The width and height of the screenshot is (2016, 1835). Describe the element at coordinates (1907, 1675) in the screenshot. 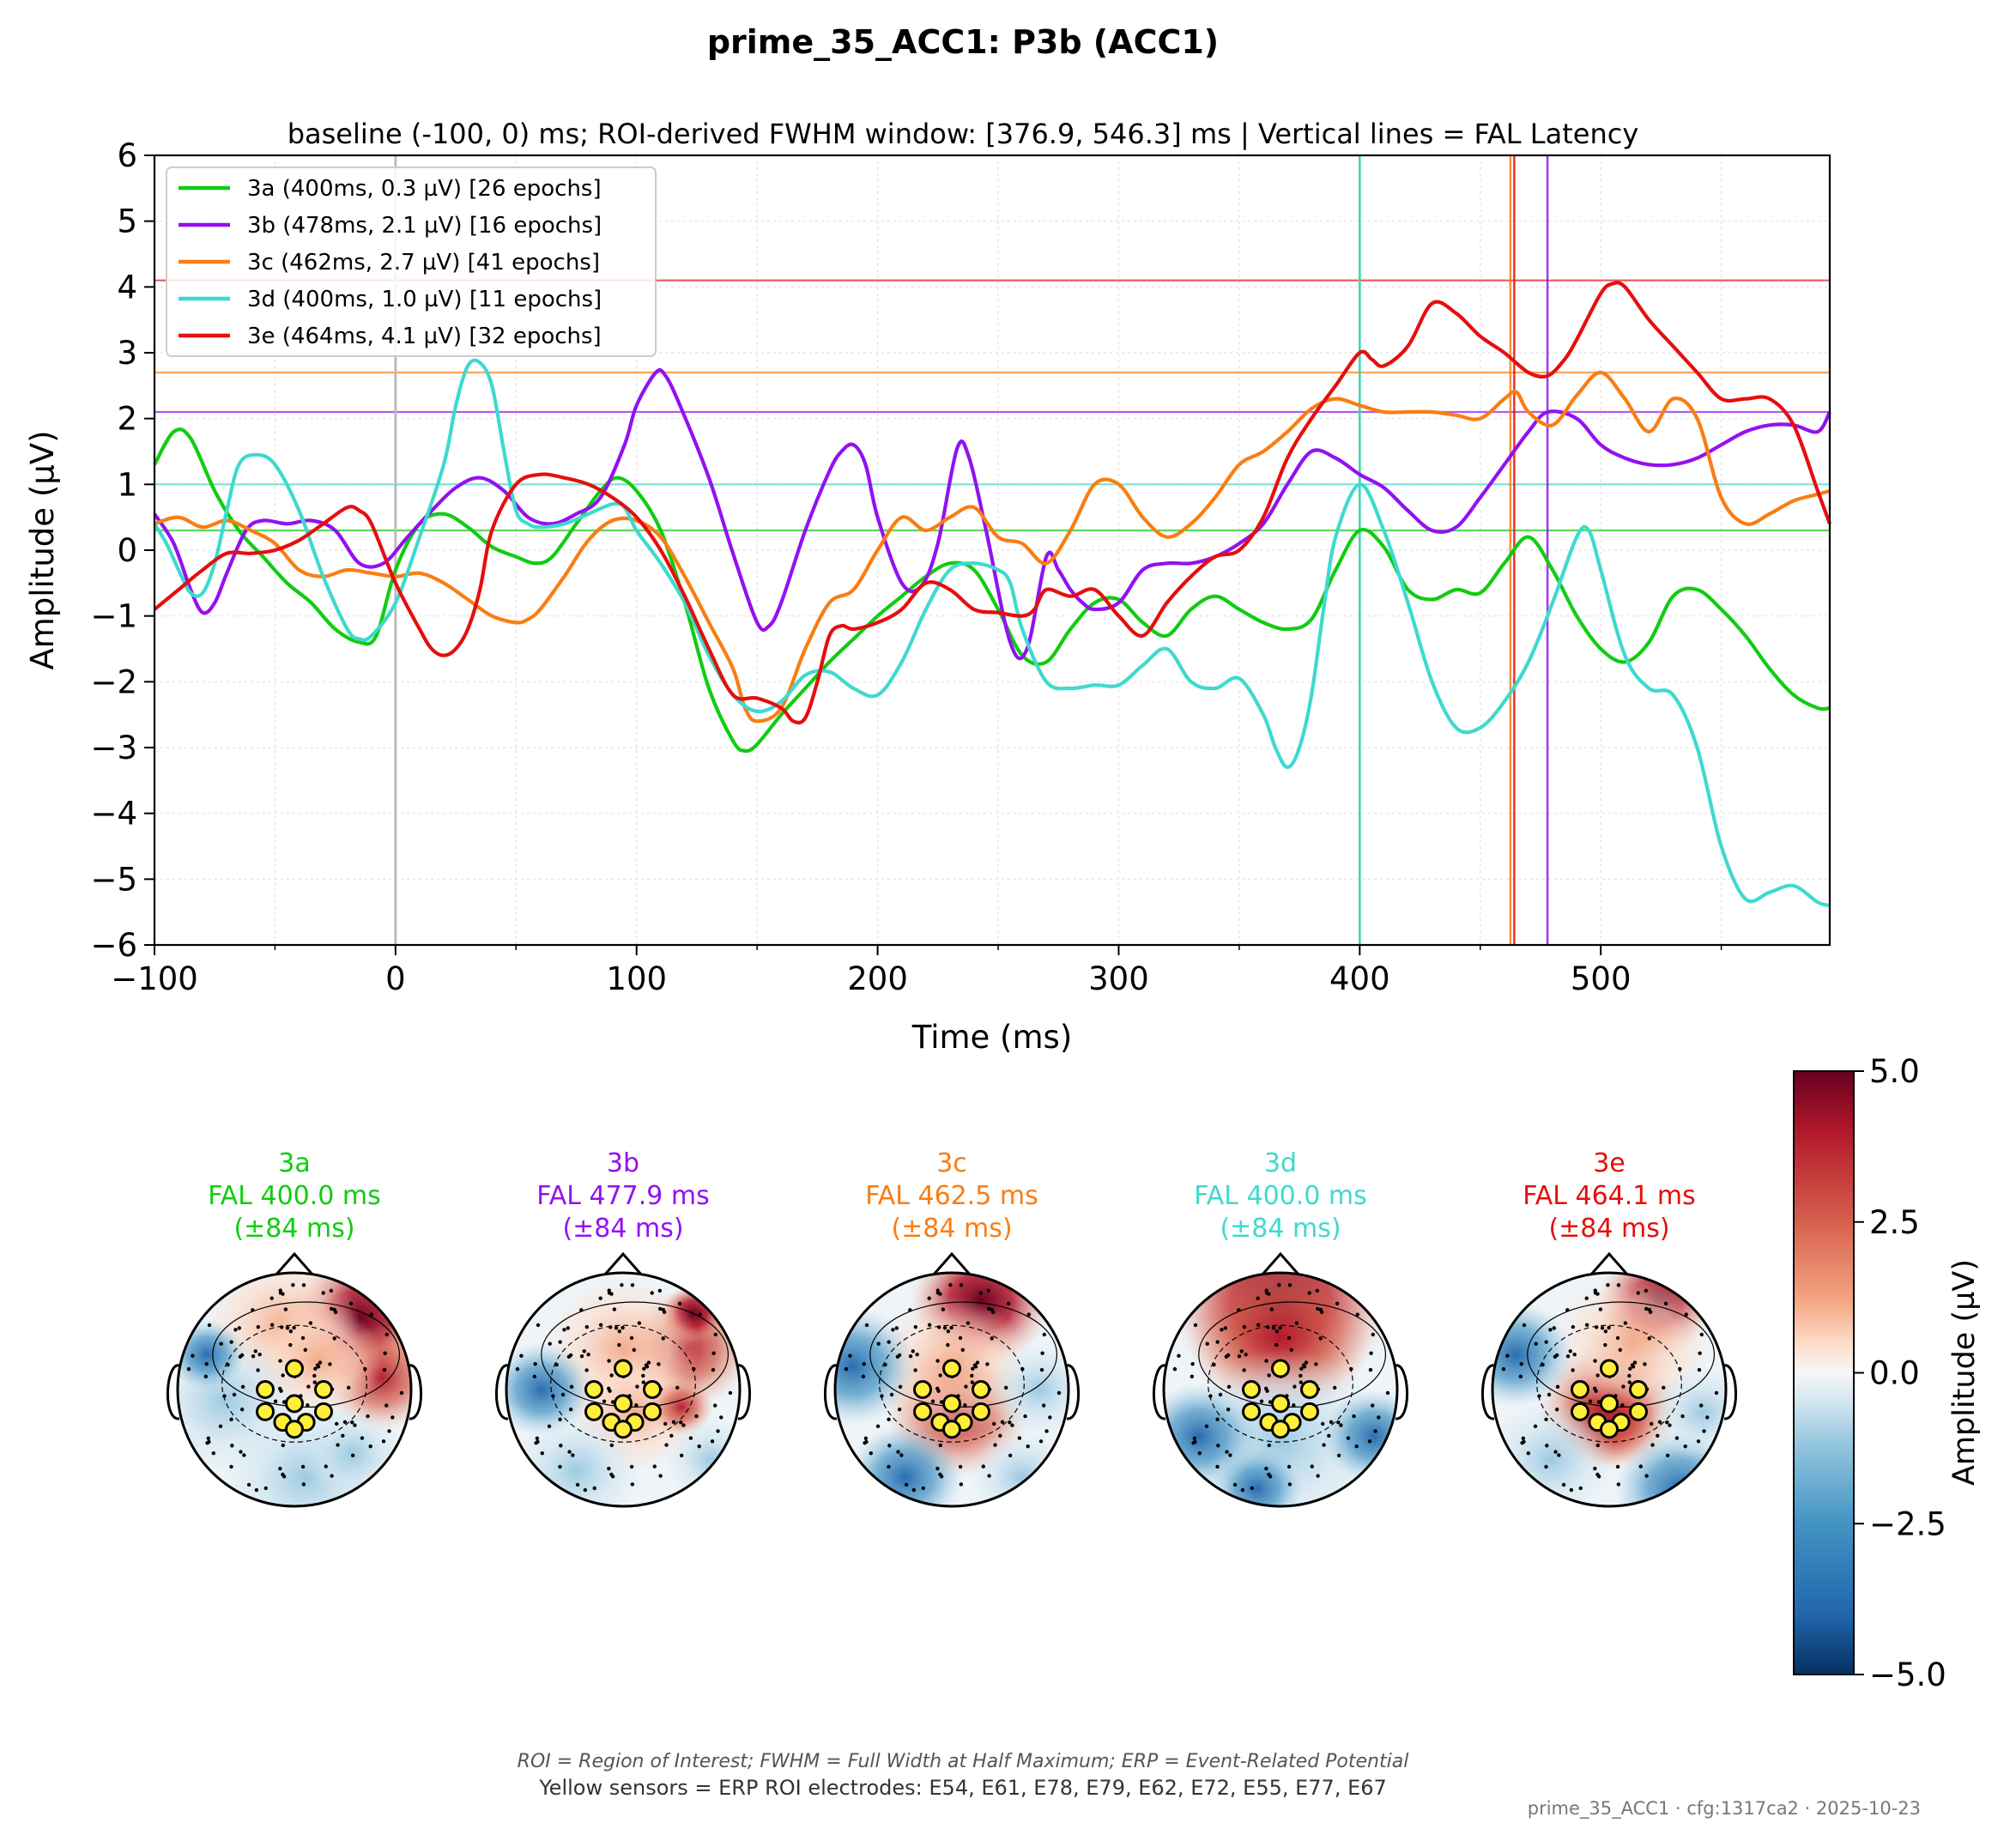

I see `colorbar-tick-label: −5.0` at that location.